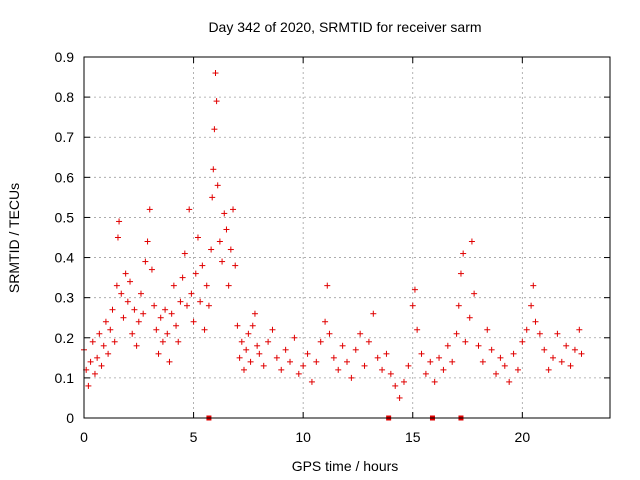 This screenshot has width=640, height=480. What do you see at coordinates (65, 137) in the screenshot?
I see `y-tick-label: 0.7` at bounding box center [65, 137].